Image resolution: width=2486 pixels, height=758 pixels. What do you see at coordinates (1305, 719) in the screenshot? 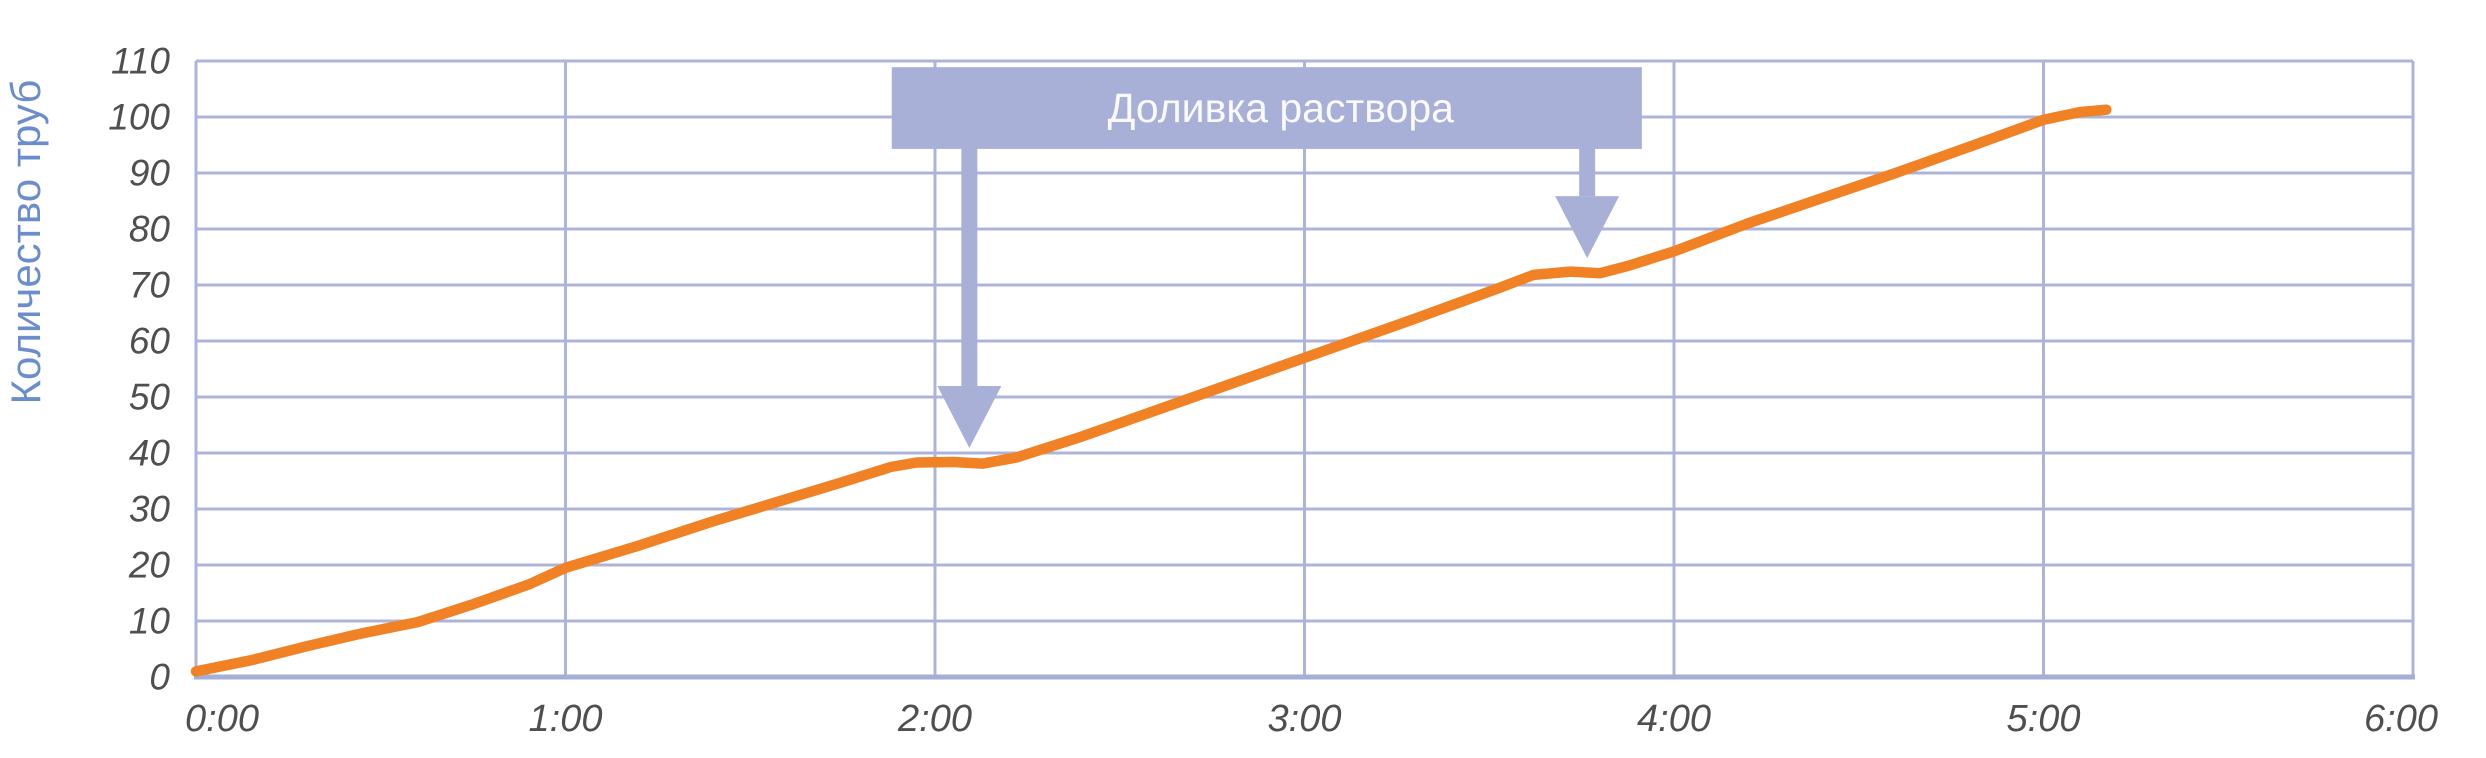
I see `x-tick-label-3:00: 3:00` at bounding box center [1305, 719].